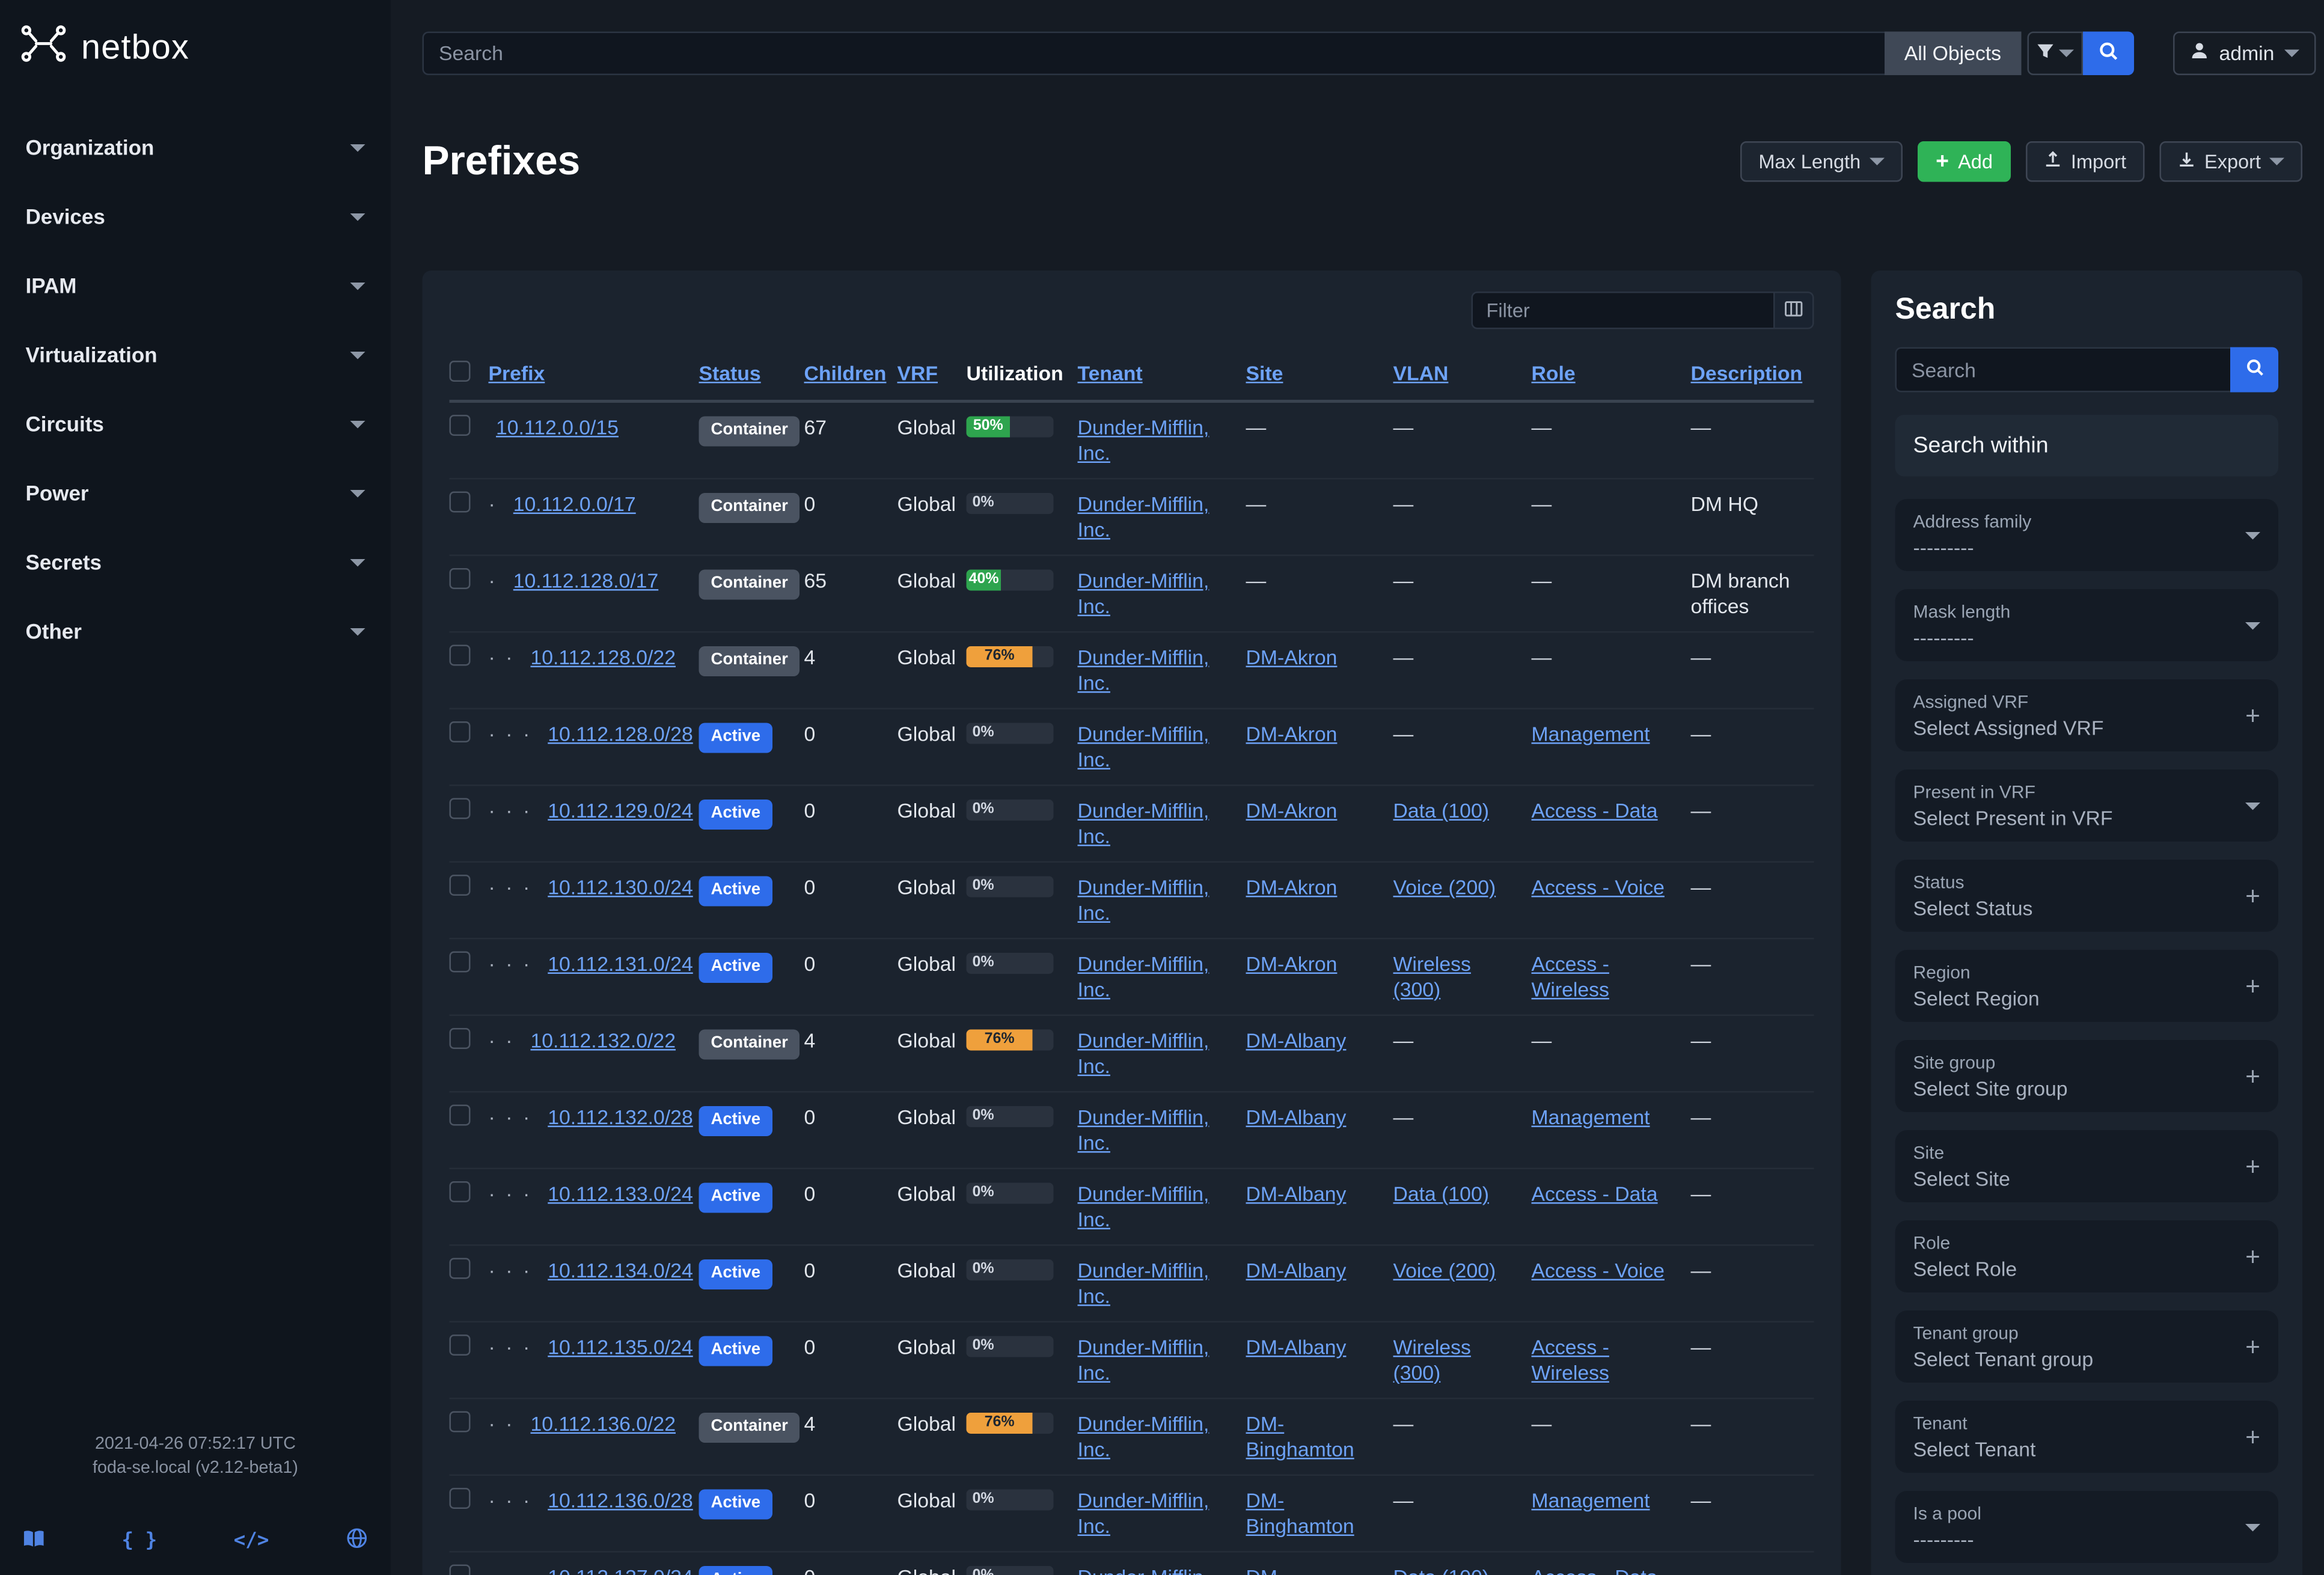 This screenshot has height=1575, width=2324. What do you see at coordinates (2062, 370) in the screenshot?
I see `panel-search-input` at bounding box center [2062, 370].